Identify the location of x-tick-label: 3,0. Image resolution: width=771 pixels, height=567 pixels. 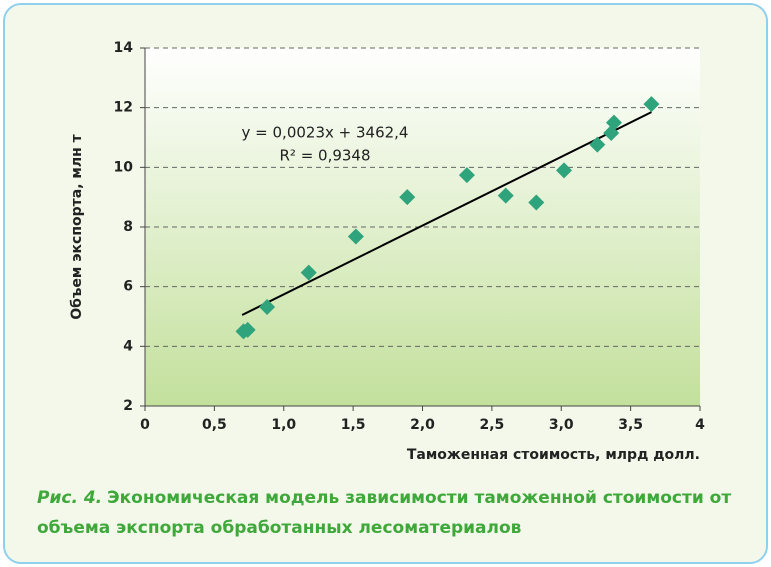
(561, 425).